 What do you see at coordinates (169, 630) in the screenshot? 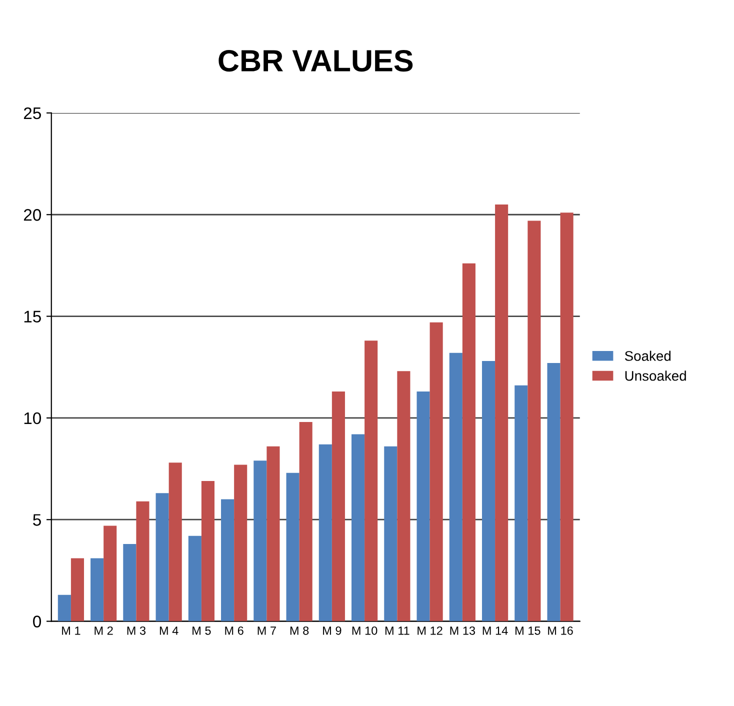
I see `x-tick-label: M 4` at bounding box center [169, 630].